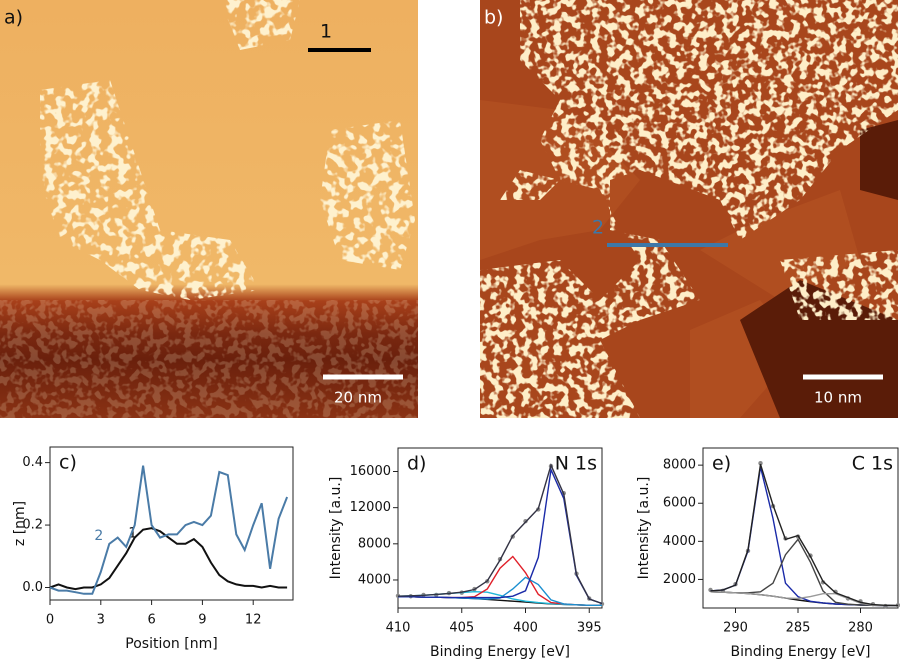 The height and width of the screenshot is (662, 900). What do you see at coordinates (589, 628) in the screenshot?
I see `x-tick-label: 395` at bounding box center [589, 628].